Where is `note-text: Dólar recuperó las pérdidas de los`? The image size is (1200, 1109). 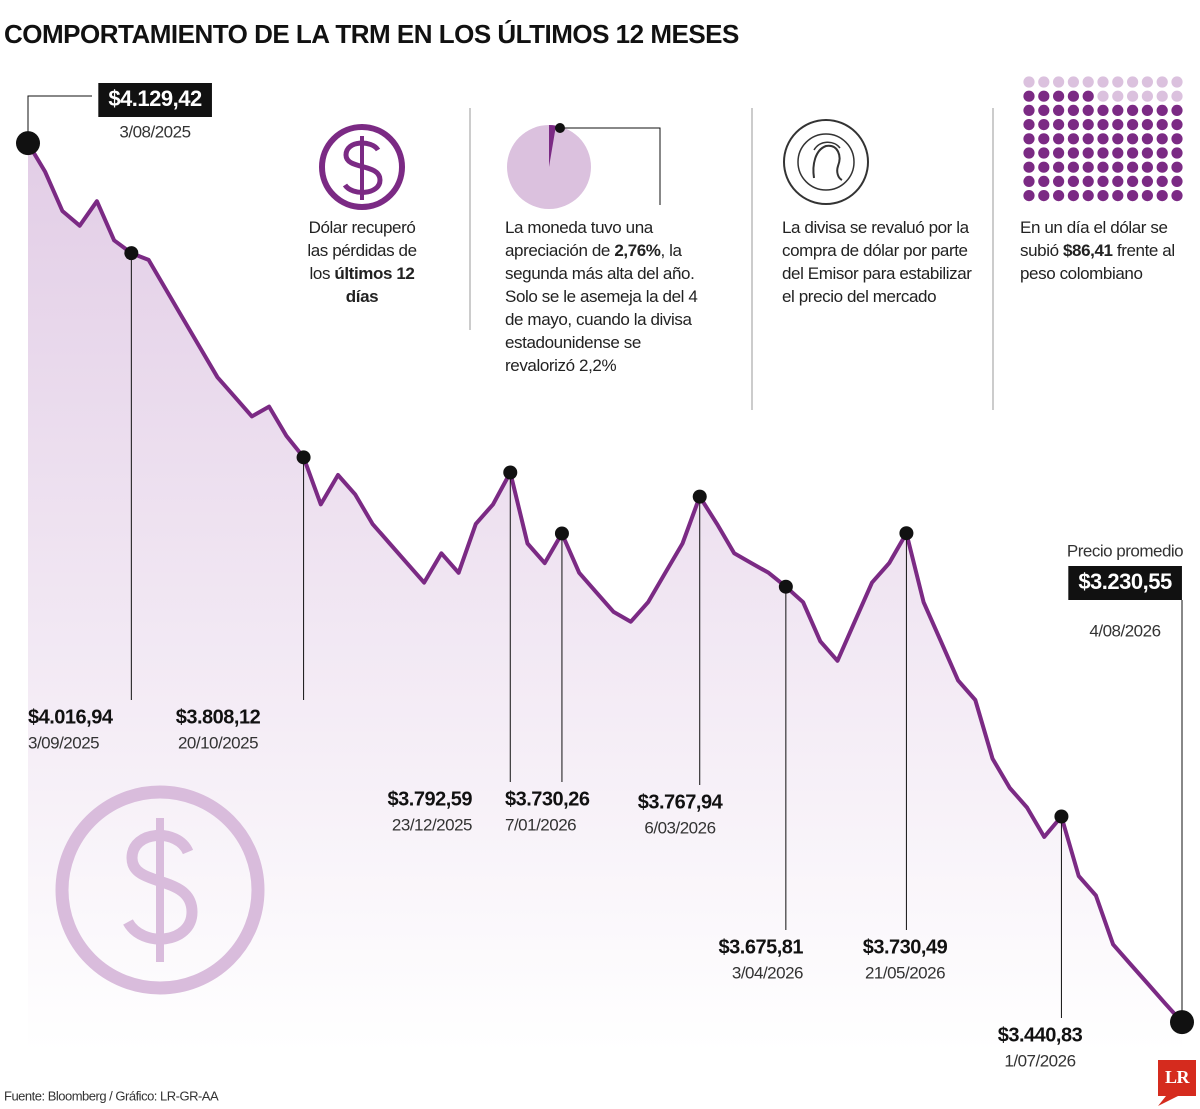 note-text: Dólar recuperó las pérdidas de los is located at coordinates (362, 250).